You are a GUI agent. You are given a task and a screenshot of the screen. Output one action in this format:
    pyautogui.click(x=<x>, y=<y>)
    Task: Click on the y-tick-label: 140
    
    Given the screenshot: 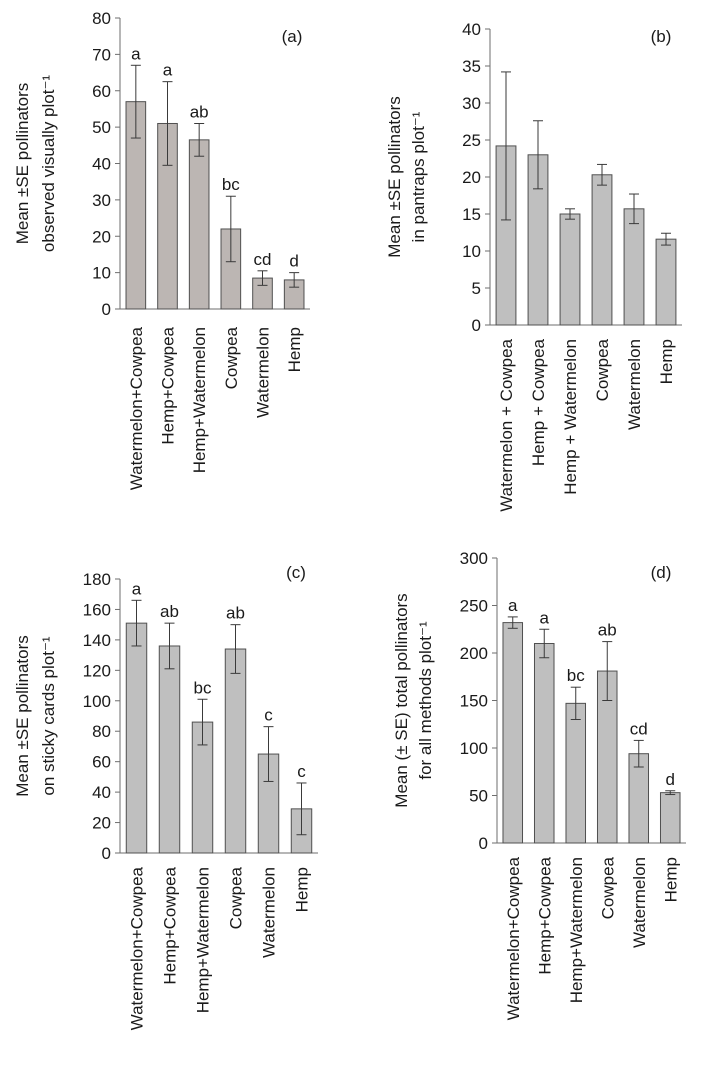 What is the action you would take?
    pyautogui.click(x=97, y=640)
    